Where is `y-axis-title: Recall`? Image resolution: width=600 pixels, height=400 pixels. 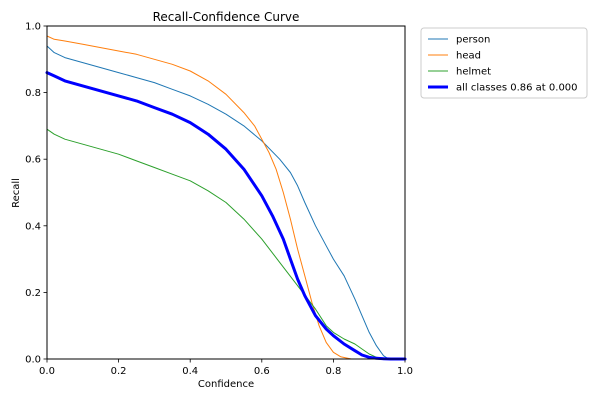
y-axis-title: Recall is located at coordinates (16, 193).